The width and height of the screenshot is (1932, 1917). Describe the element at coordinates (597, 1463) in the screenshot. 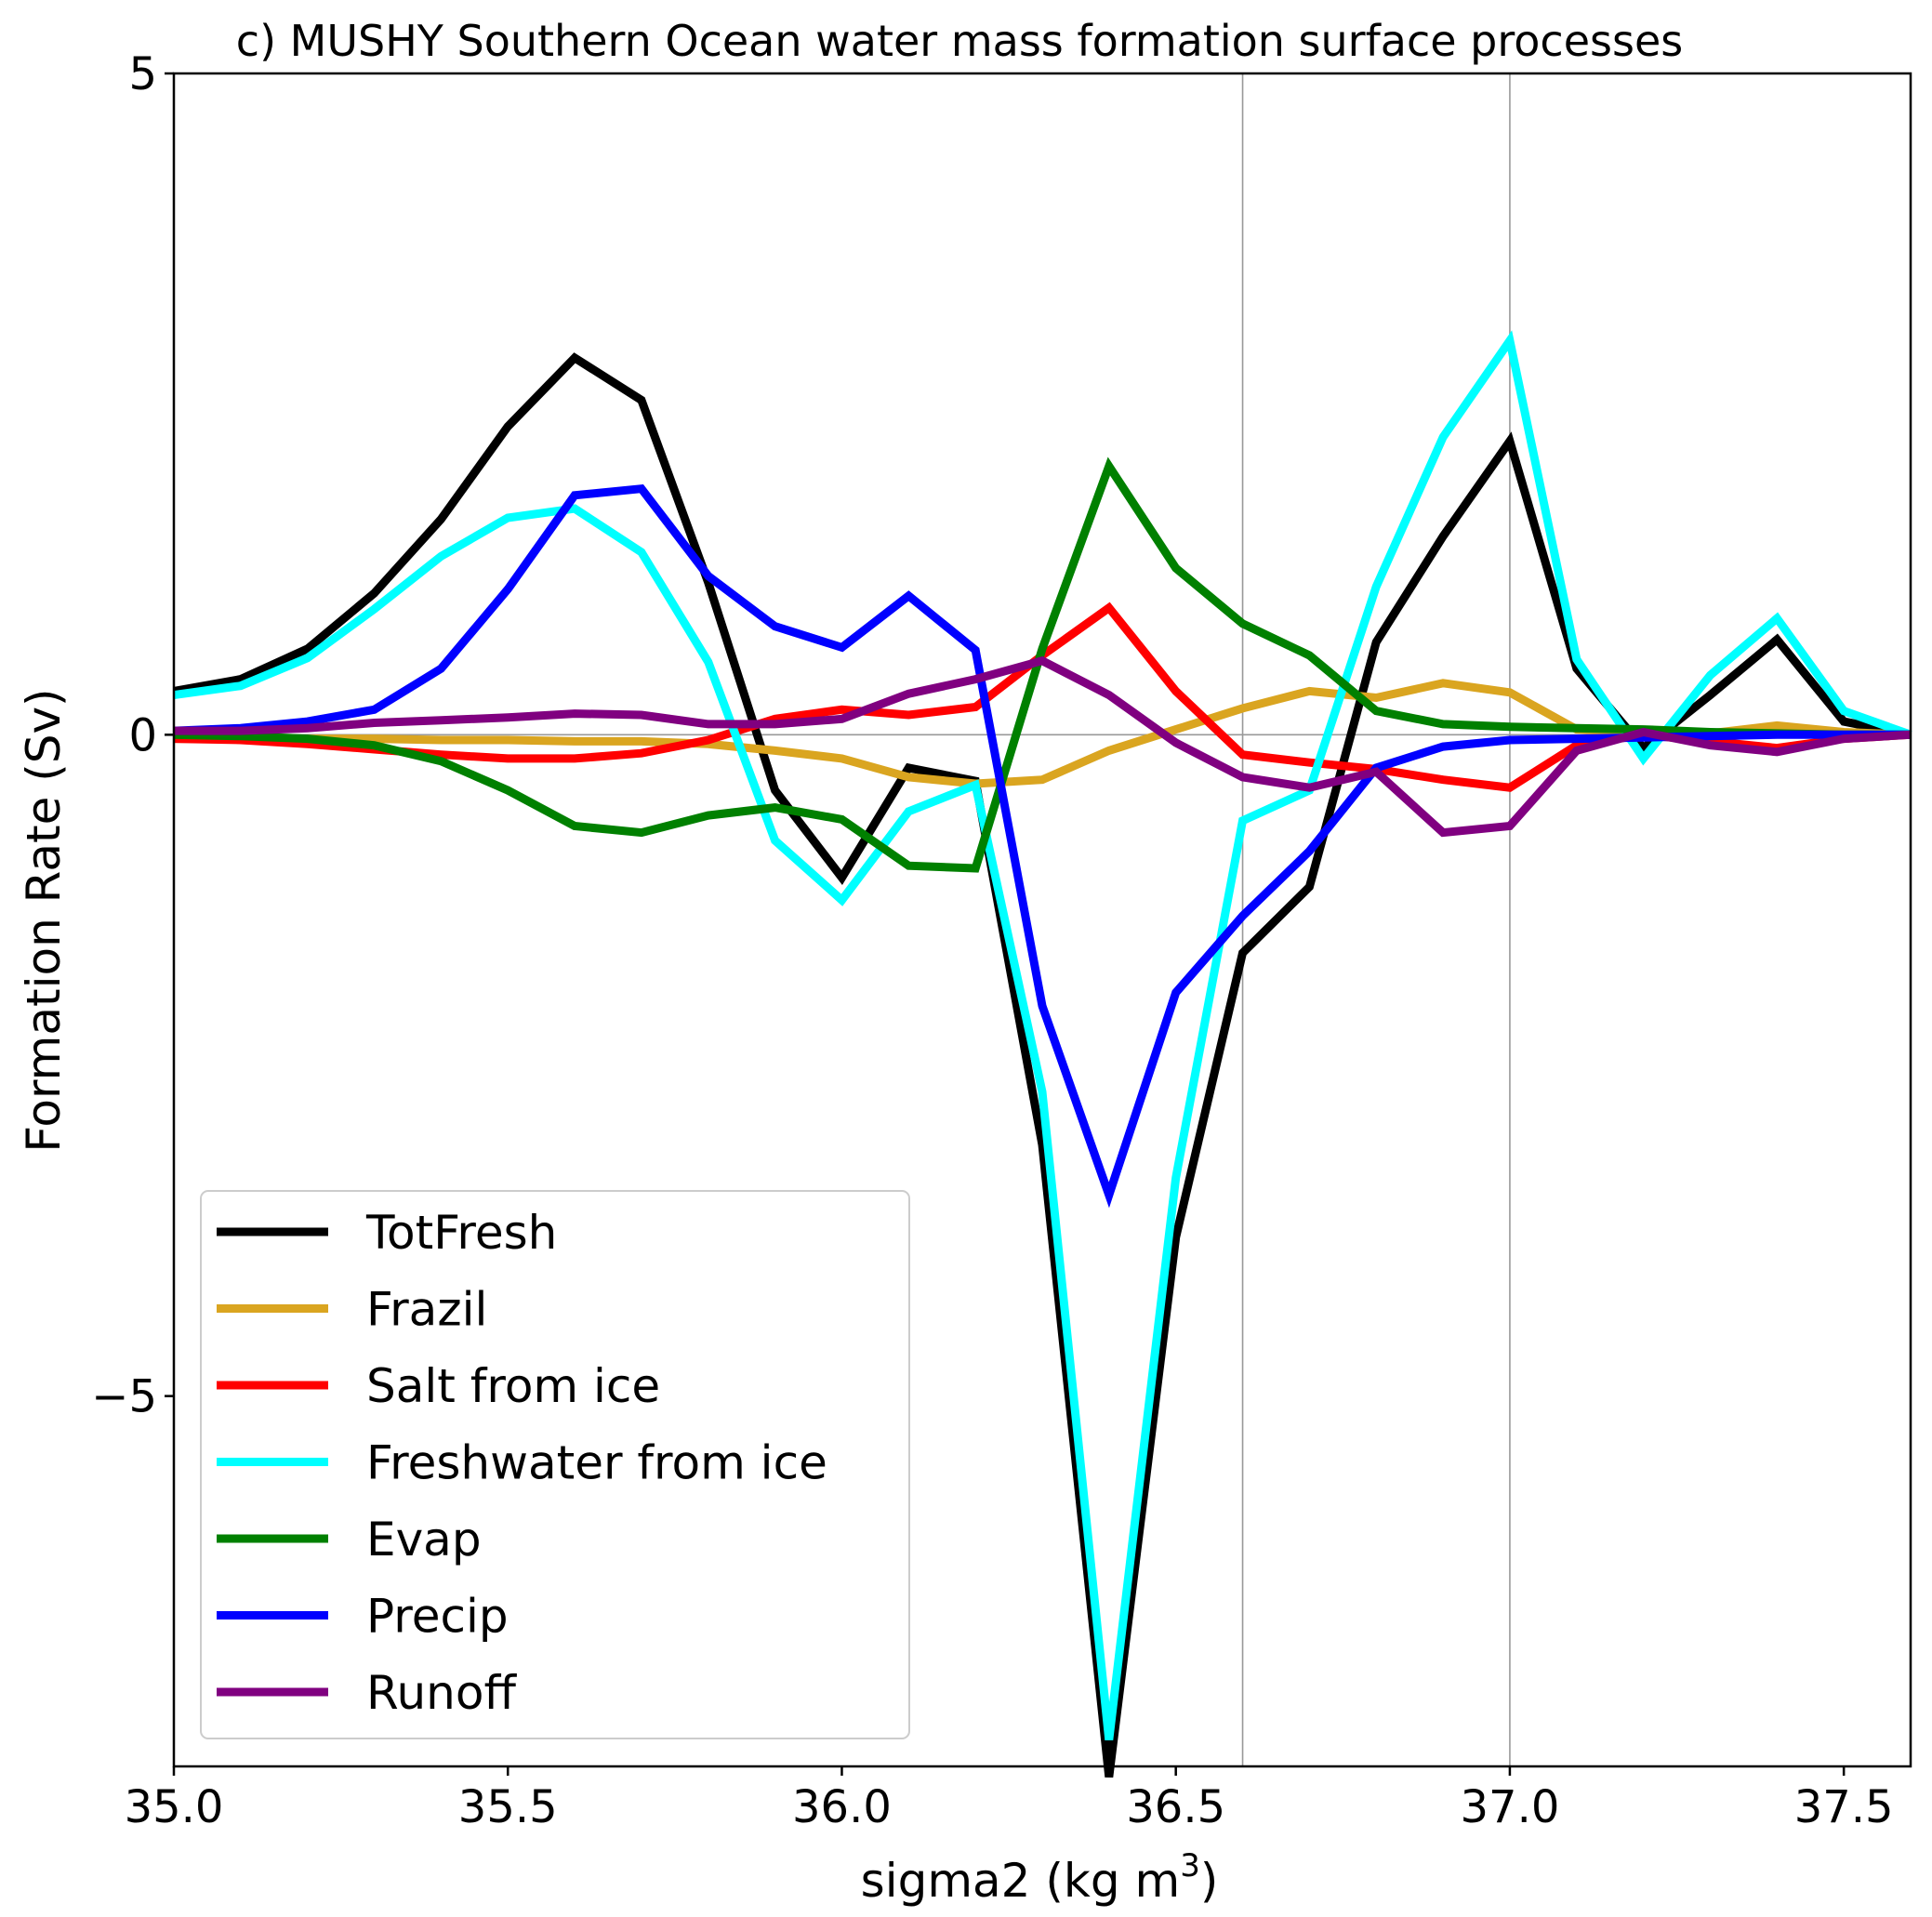

I see `legend-label: Freshwater from ice` at that location.